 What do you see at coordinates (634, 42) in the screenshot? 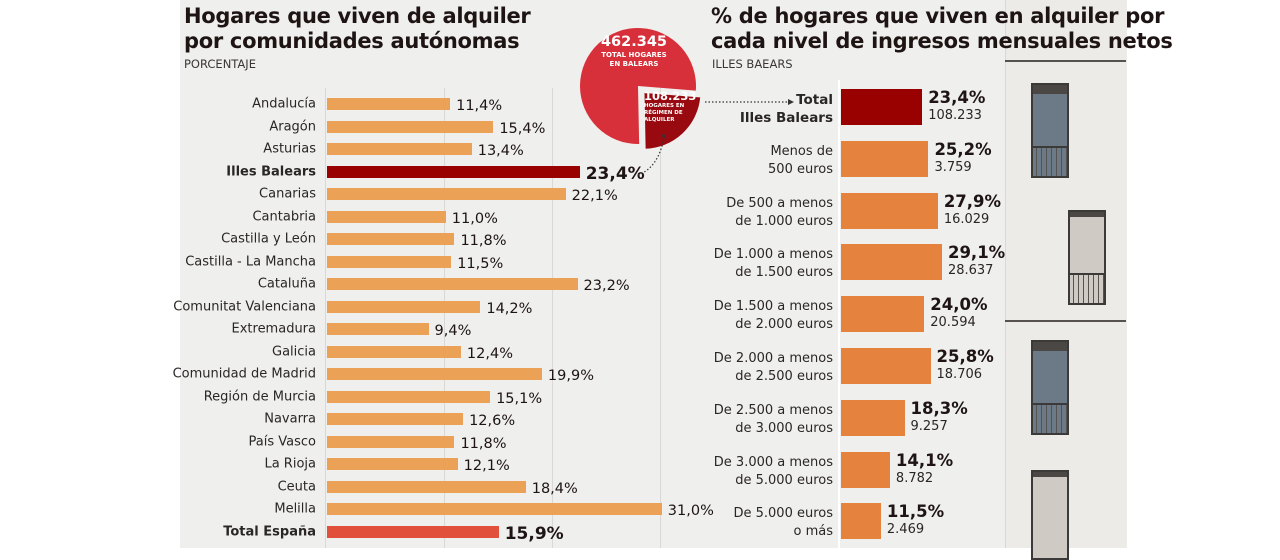
I see `pie-total-value: 462.345` at bounding box center [634, 42].